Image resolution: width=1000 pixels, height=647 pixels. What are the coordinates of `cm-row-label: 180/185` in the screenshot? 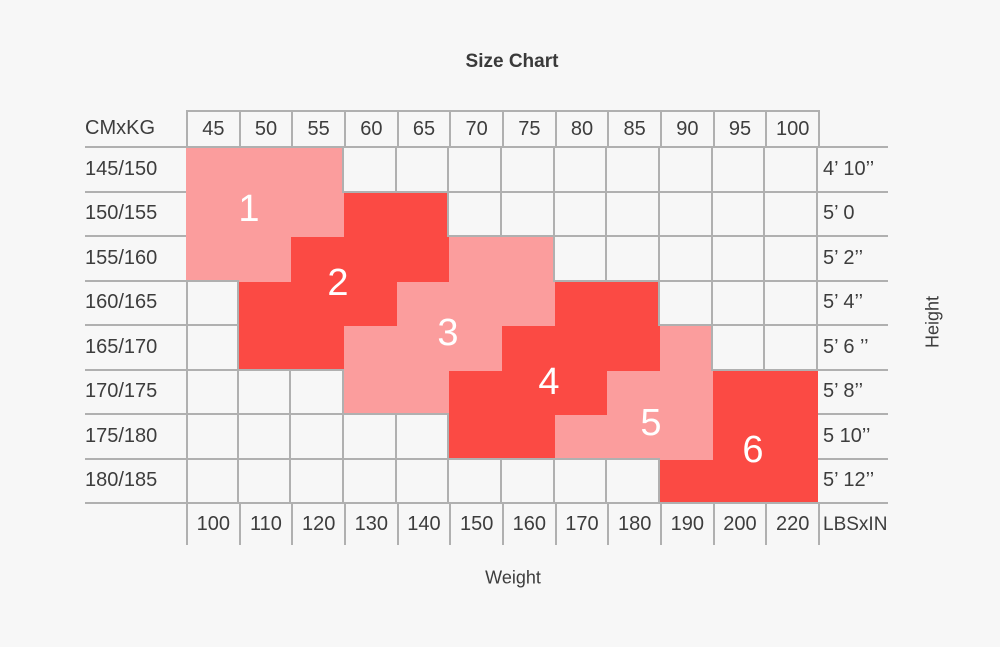 It's located at (135, 482).